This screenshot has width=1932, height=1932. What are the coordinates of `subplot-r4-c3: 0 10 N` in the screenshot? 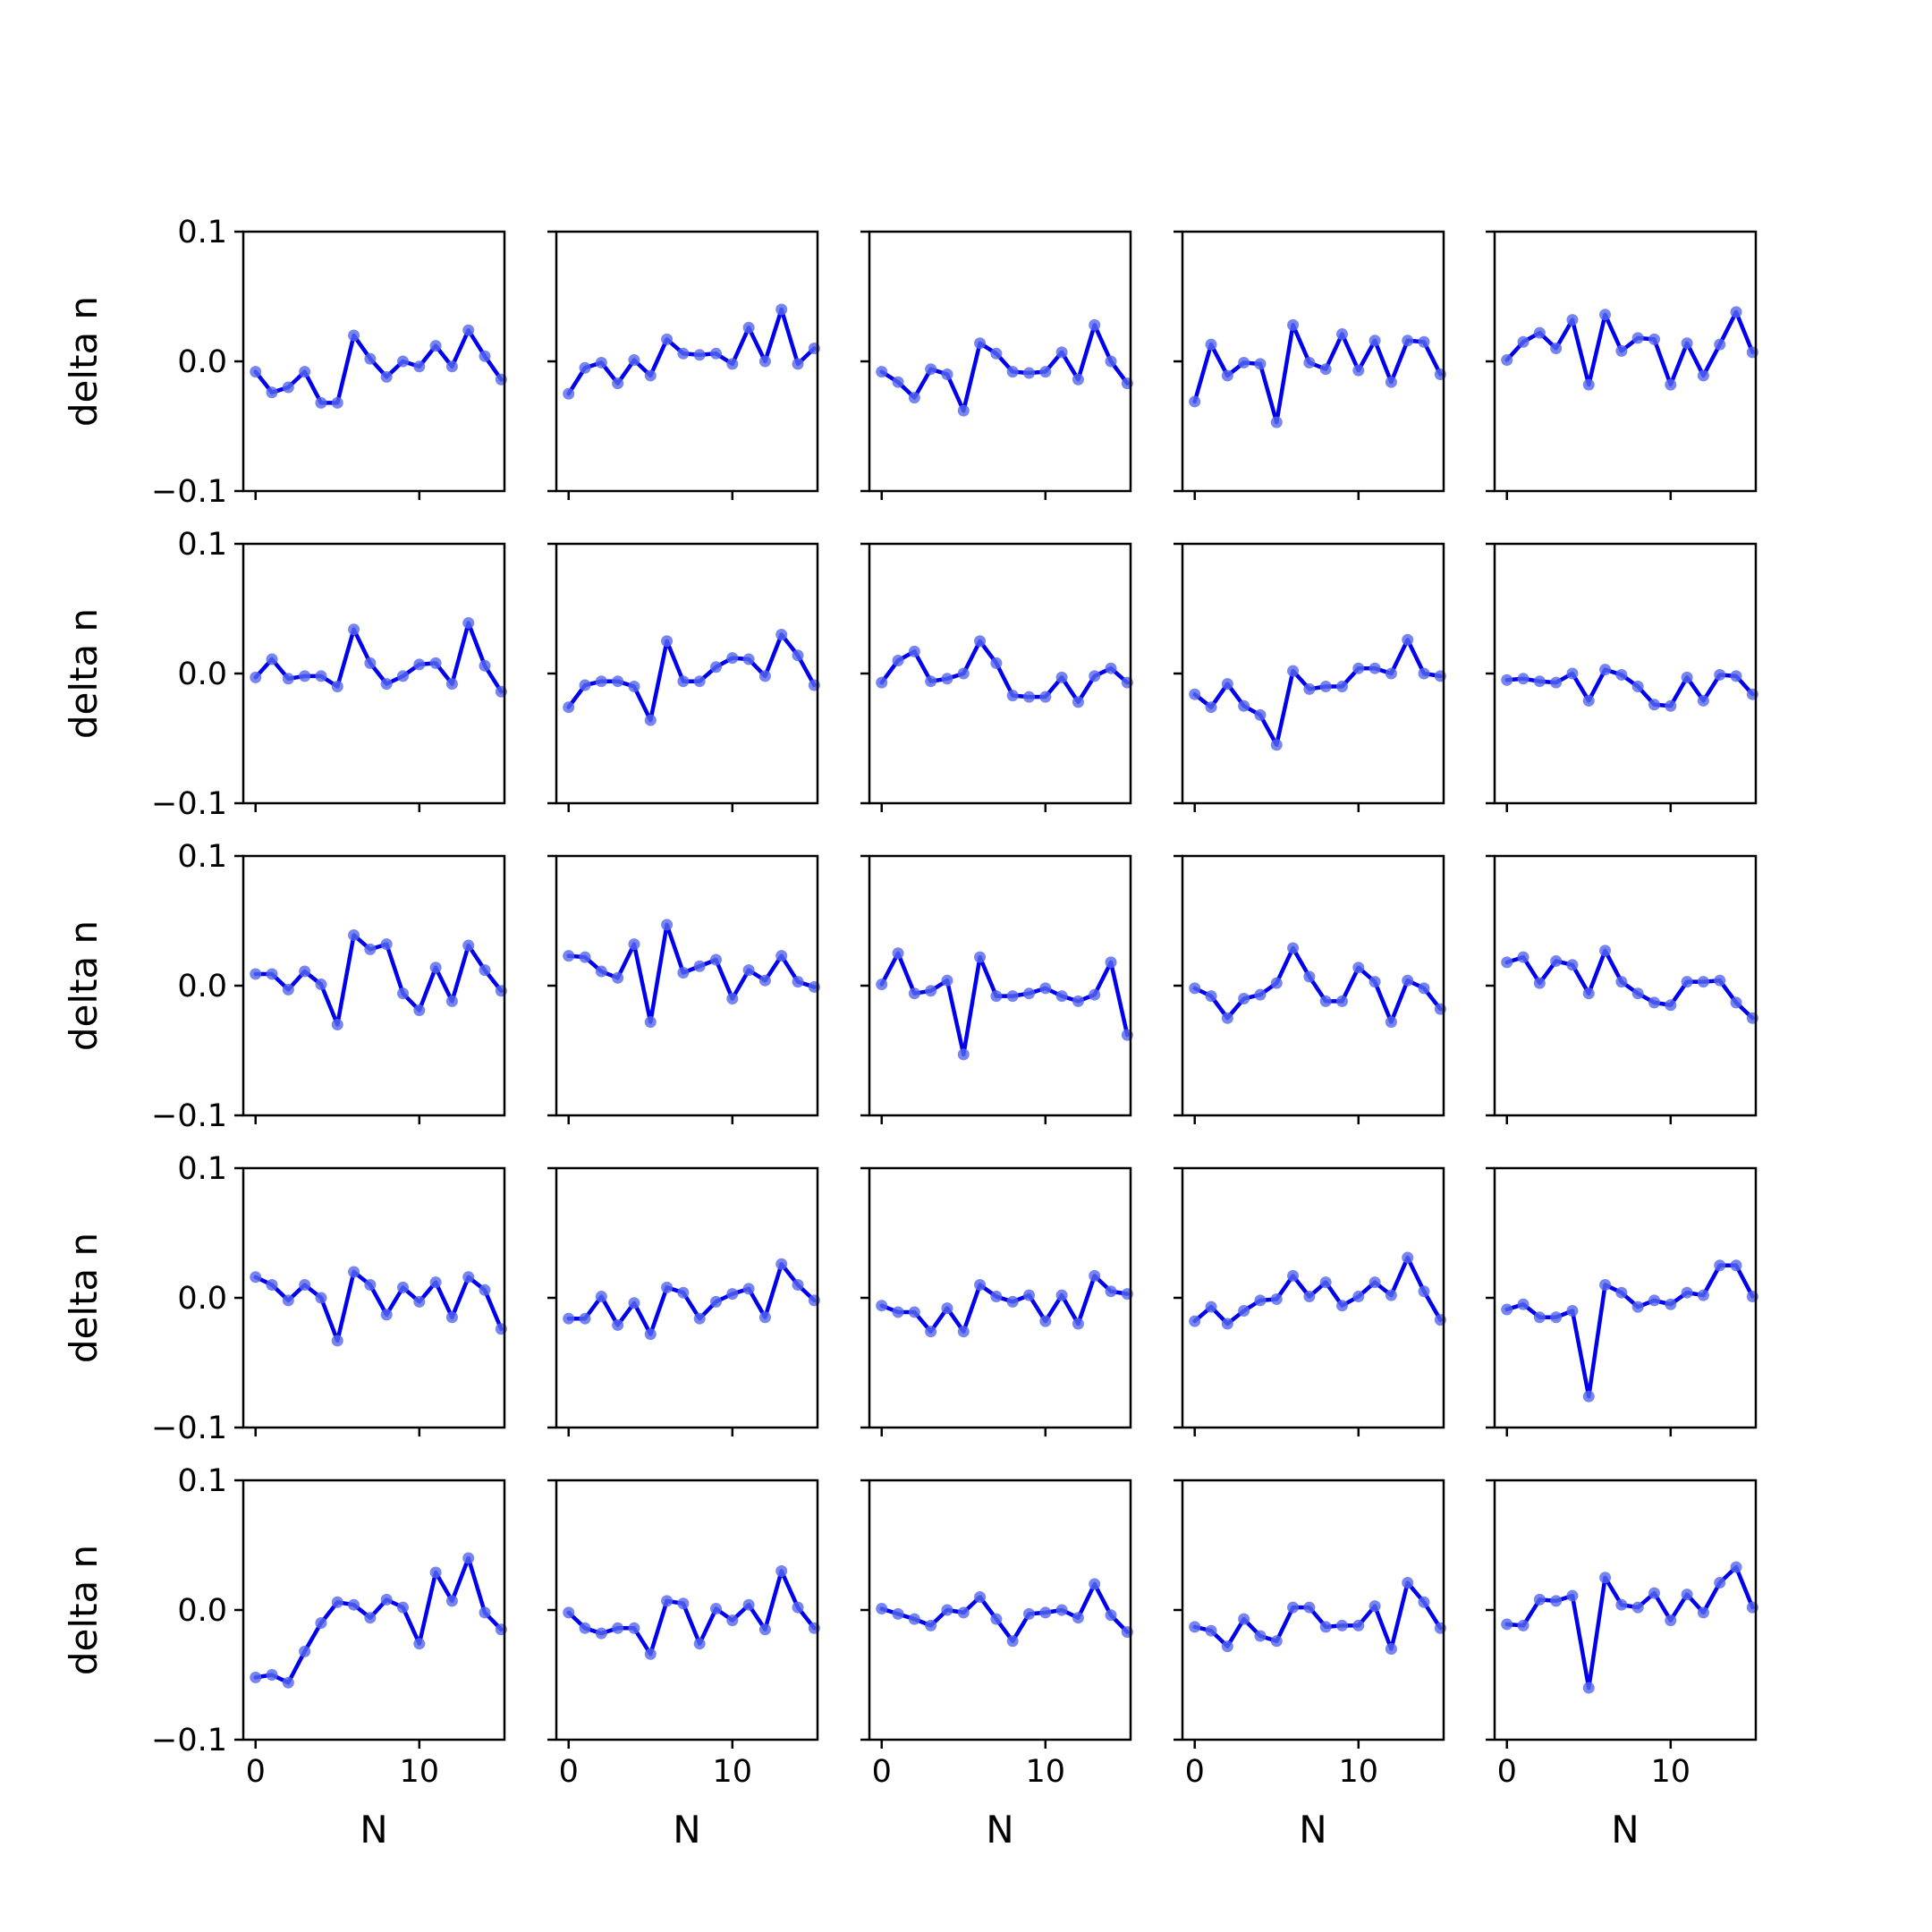 It's located at (1310, 1665).